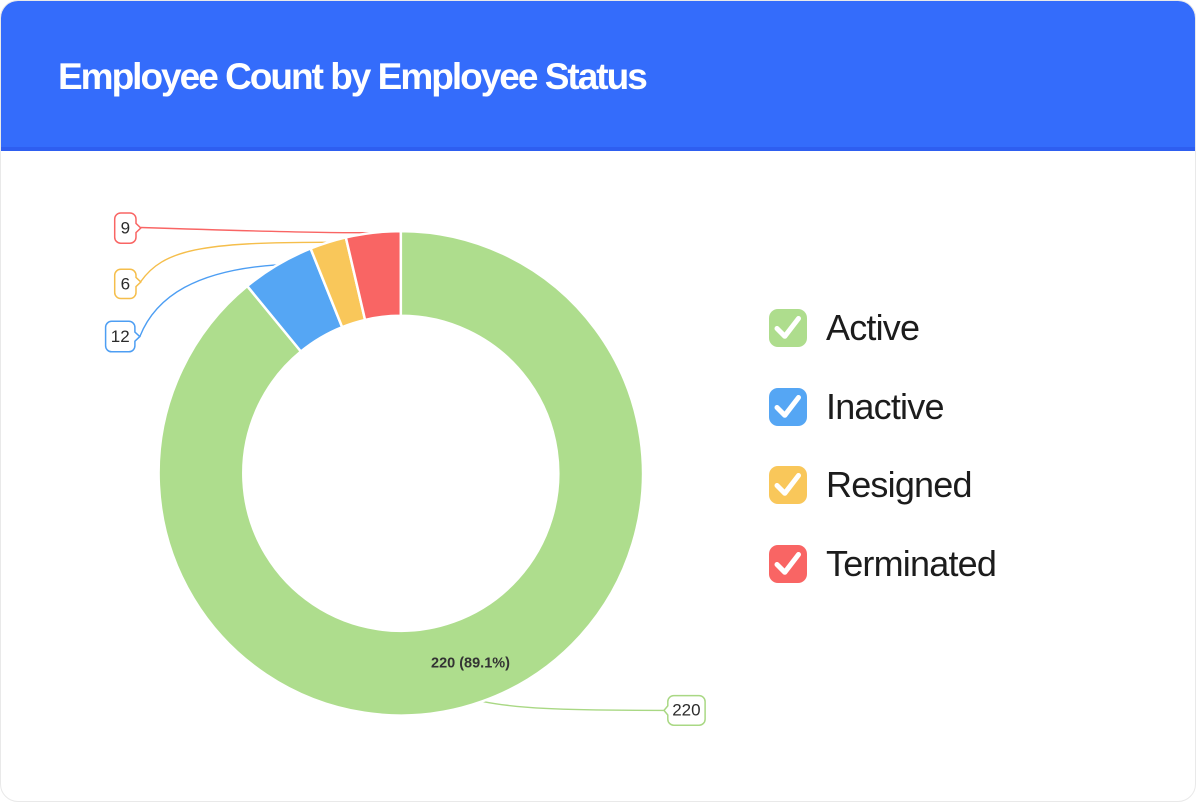 The height and width of the screenshot is (804, 1198). Describe the element at coordinates (125, 283) in the screenshot. I see `svg-text: 6` at that location.